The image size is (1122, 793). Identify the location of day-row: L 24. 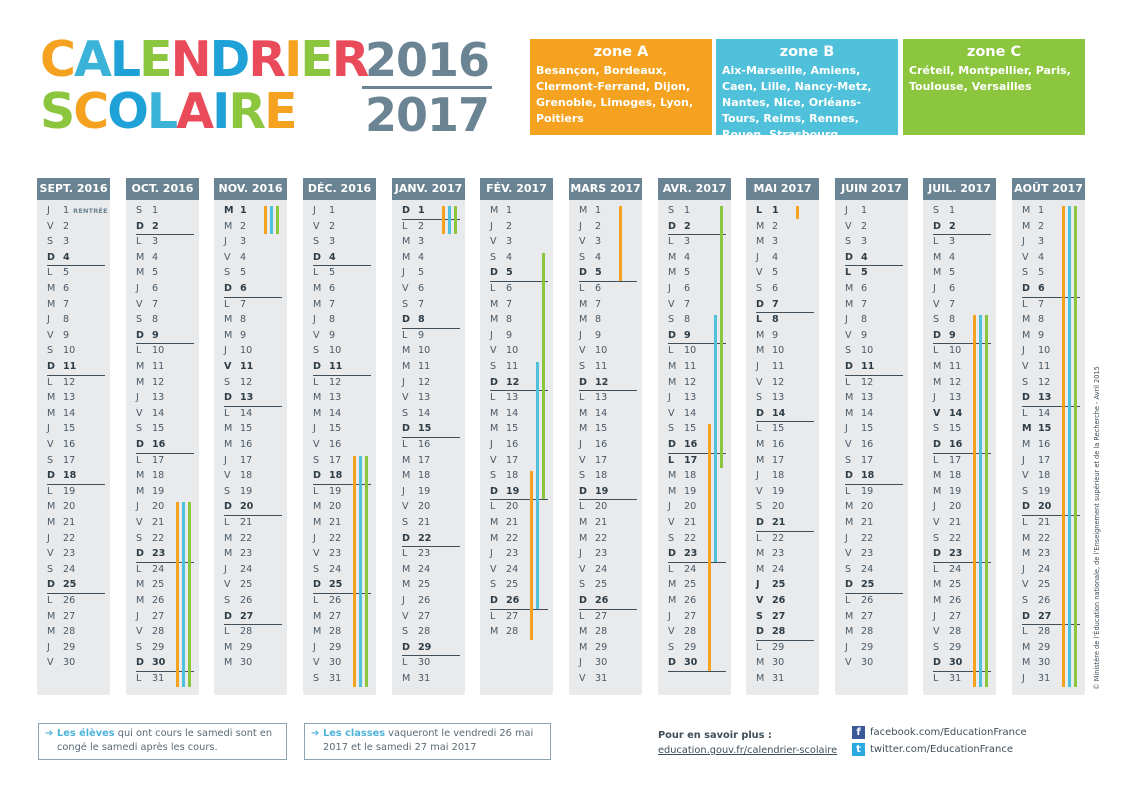
(947, 570).